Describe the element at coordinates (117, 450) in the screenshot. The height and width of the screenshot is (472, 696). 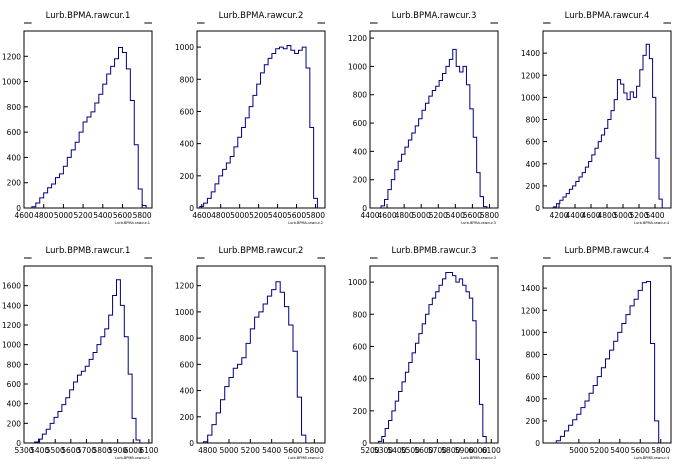
I see `x-tick-label: 5900` at that location.